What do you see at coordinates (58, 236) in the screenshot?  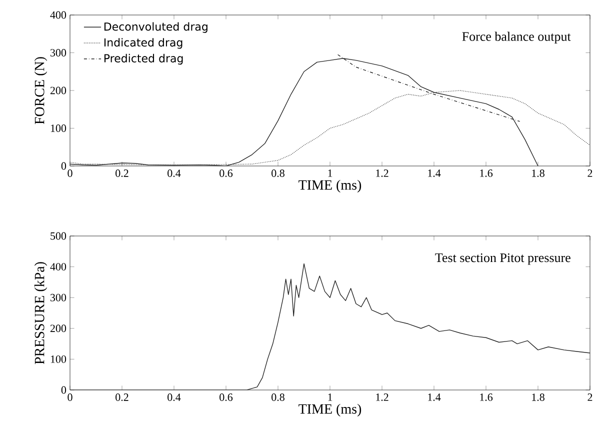 I see `y-tick-label: 500` at bounding box center [58, 236].